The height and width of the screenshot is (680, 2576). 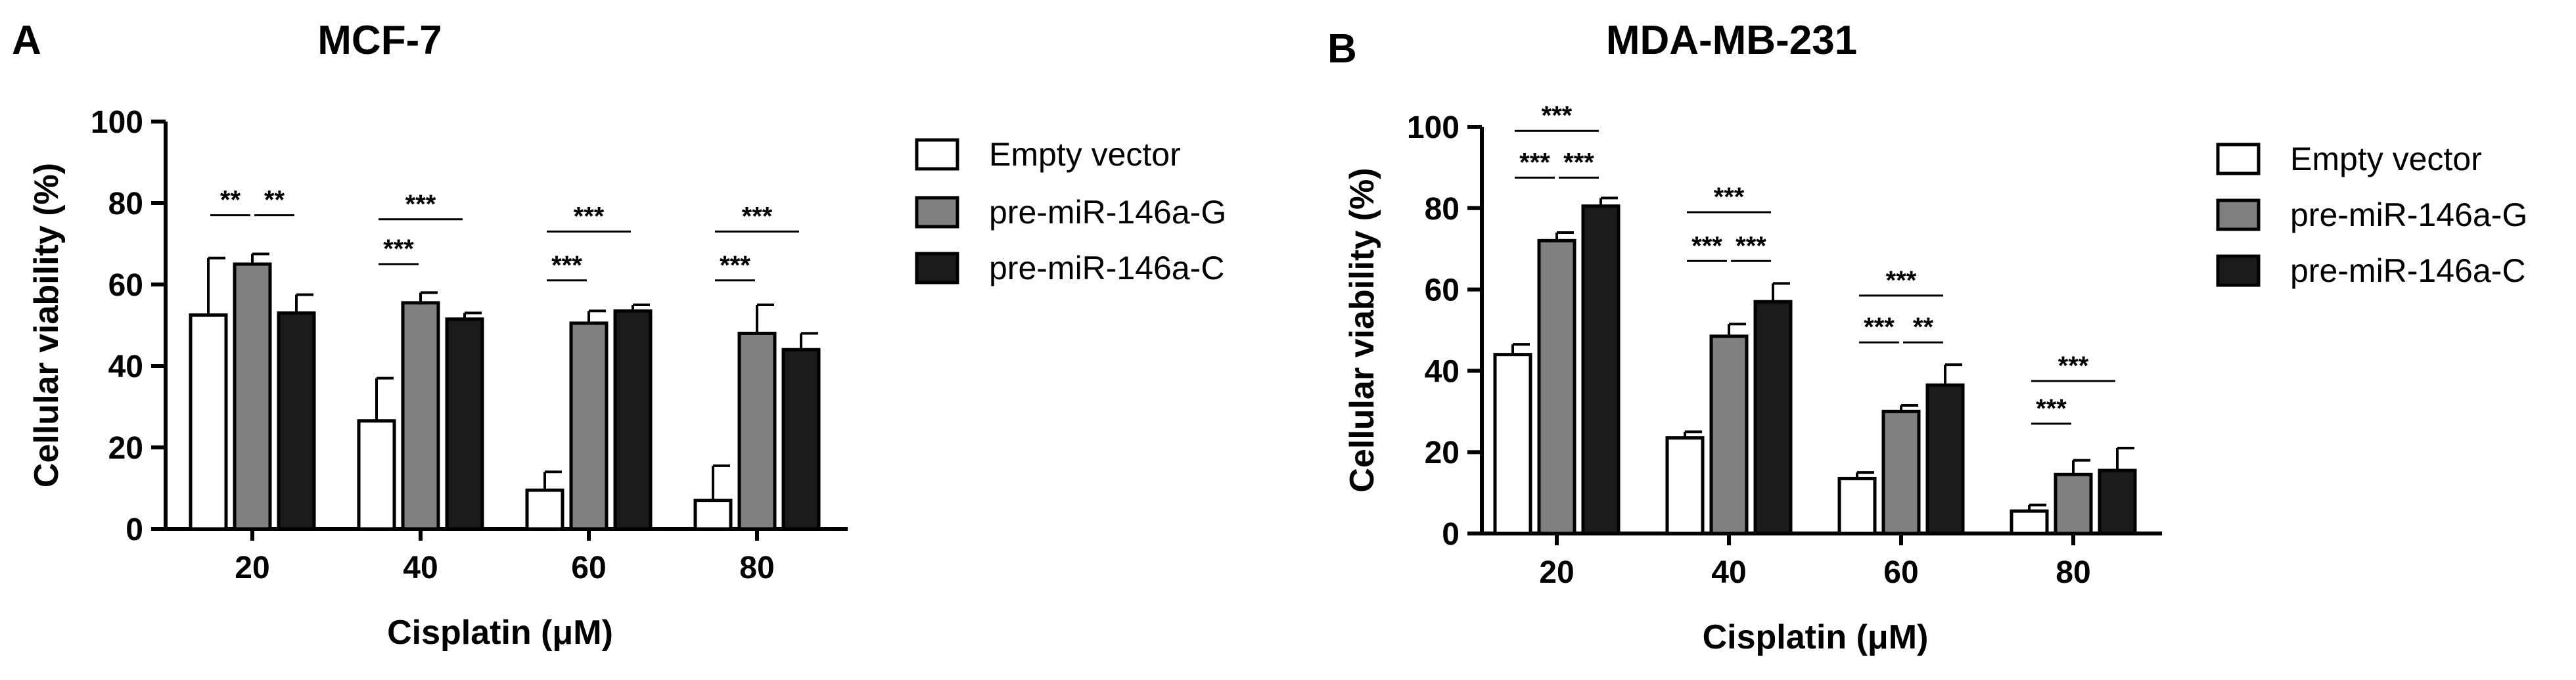 What do you see at coordinates (379, 40) in the screenshot?
I see `panel-title: MCF-7` at bounding box center [379, 40].